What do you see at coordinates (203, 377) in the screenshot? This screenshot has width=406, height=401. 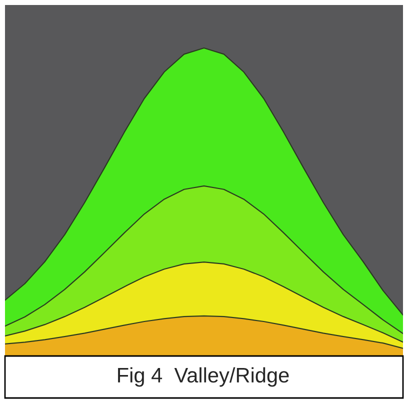 I see `caption: Fig 4 Valley/Ridge` at bounding box center [203, 377].